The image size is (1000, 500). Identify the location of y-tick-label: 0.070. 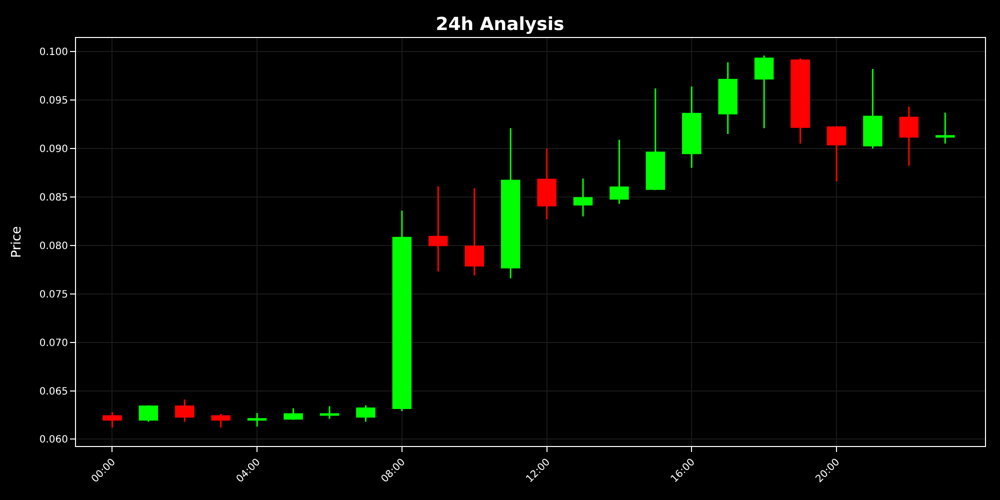
(53, 343).